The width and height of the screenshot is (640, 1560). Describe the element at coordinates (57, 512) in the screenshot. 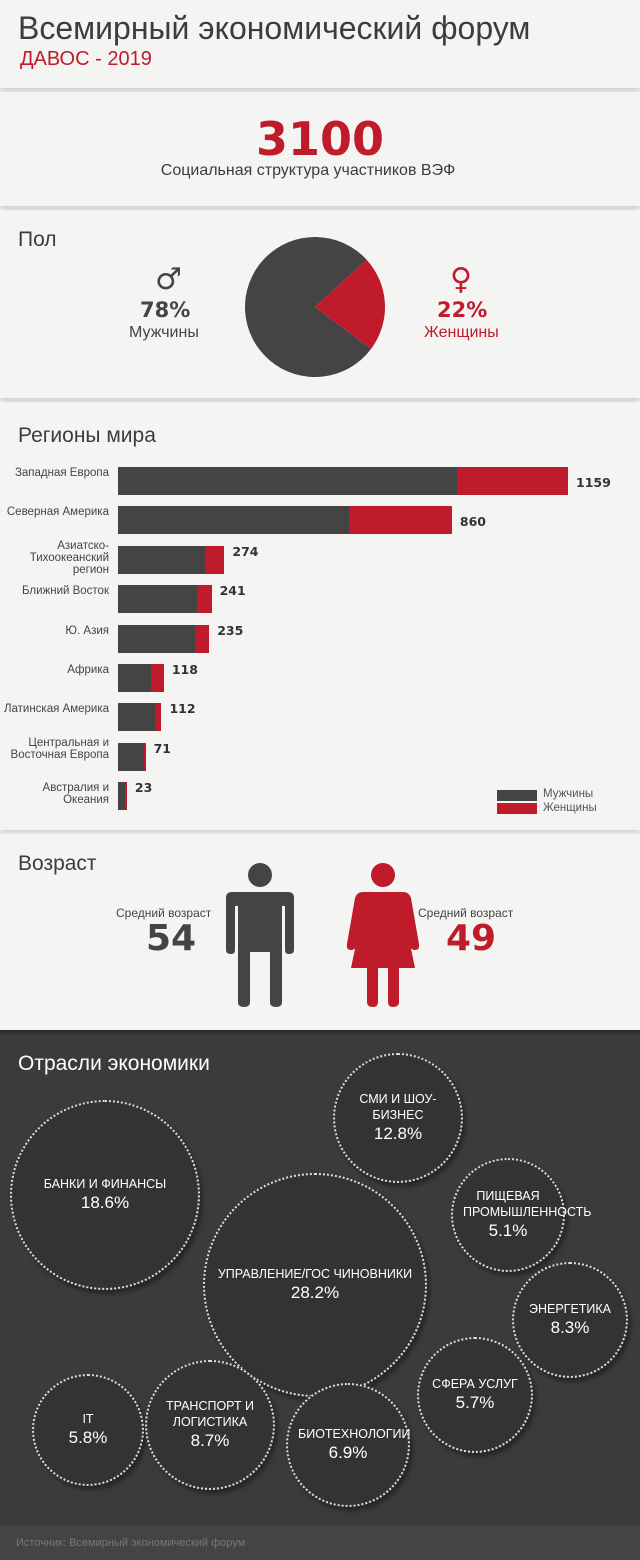

I see `bar-label: Северная Америка` at that location.